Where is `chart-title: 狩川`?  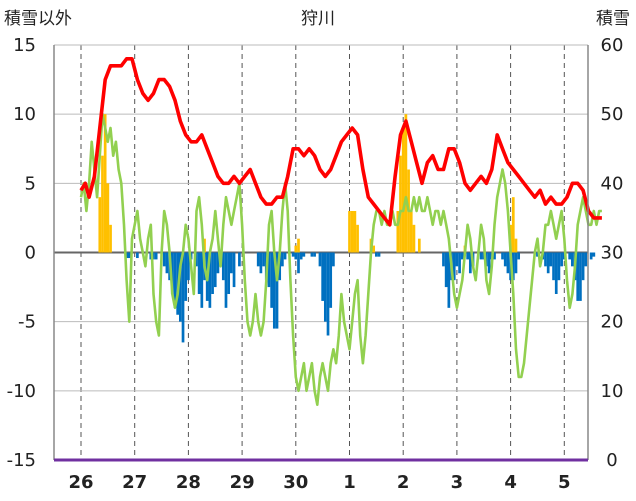 chart-title: 狩川 is located at coordinates (318, 19).